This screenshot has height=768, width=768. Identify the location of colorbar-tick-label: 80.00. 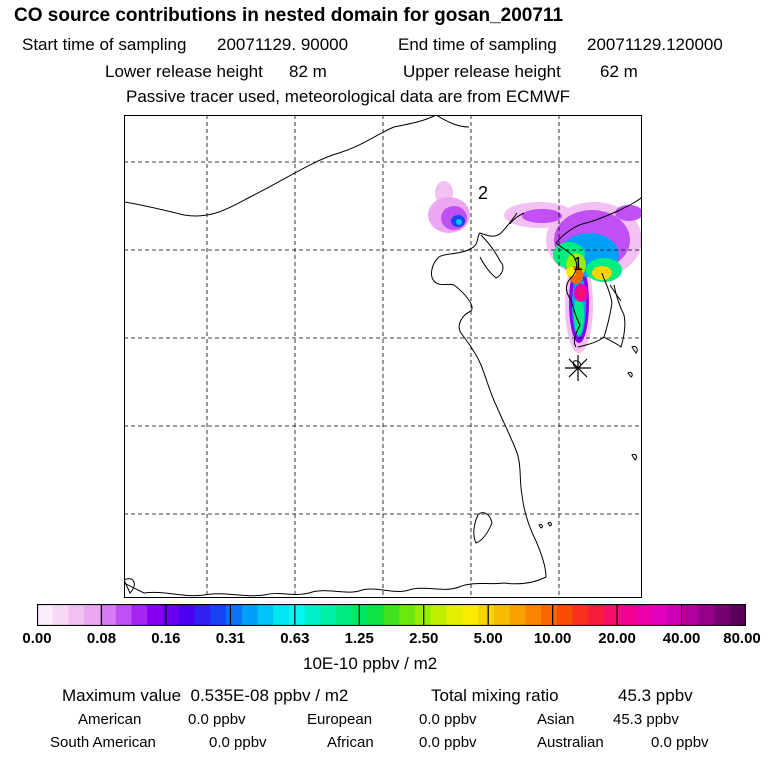
(742, 638).